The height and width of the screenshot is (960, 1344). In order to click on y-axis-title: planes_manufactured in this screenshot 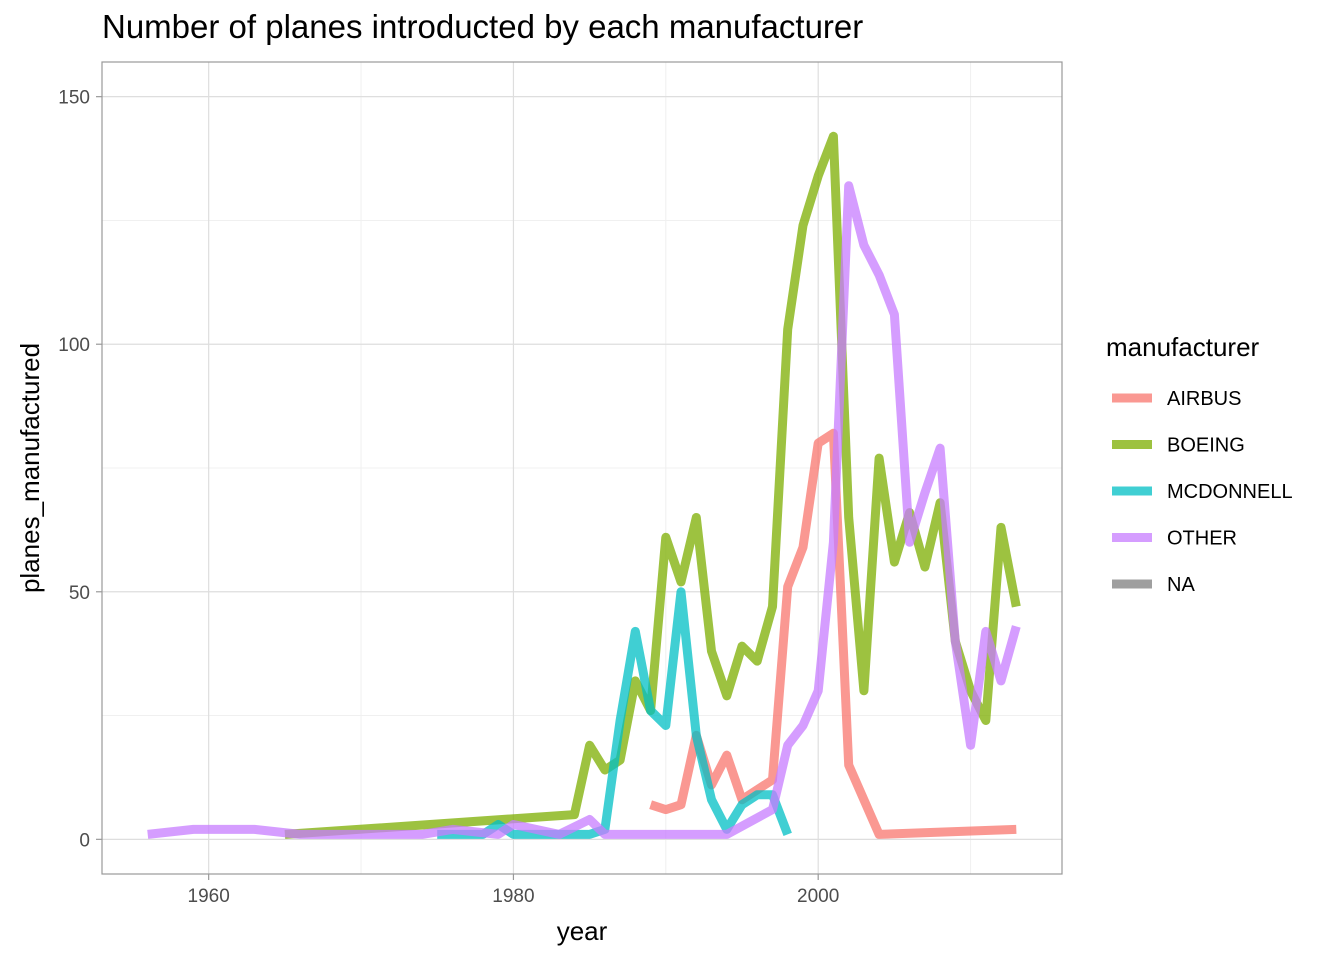, I will do `click(30, 468)`.